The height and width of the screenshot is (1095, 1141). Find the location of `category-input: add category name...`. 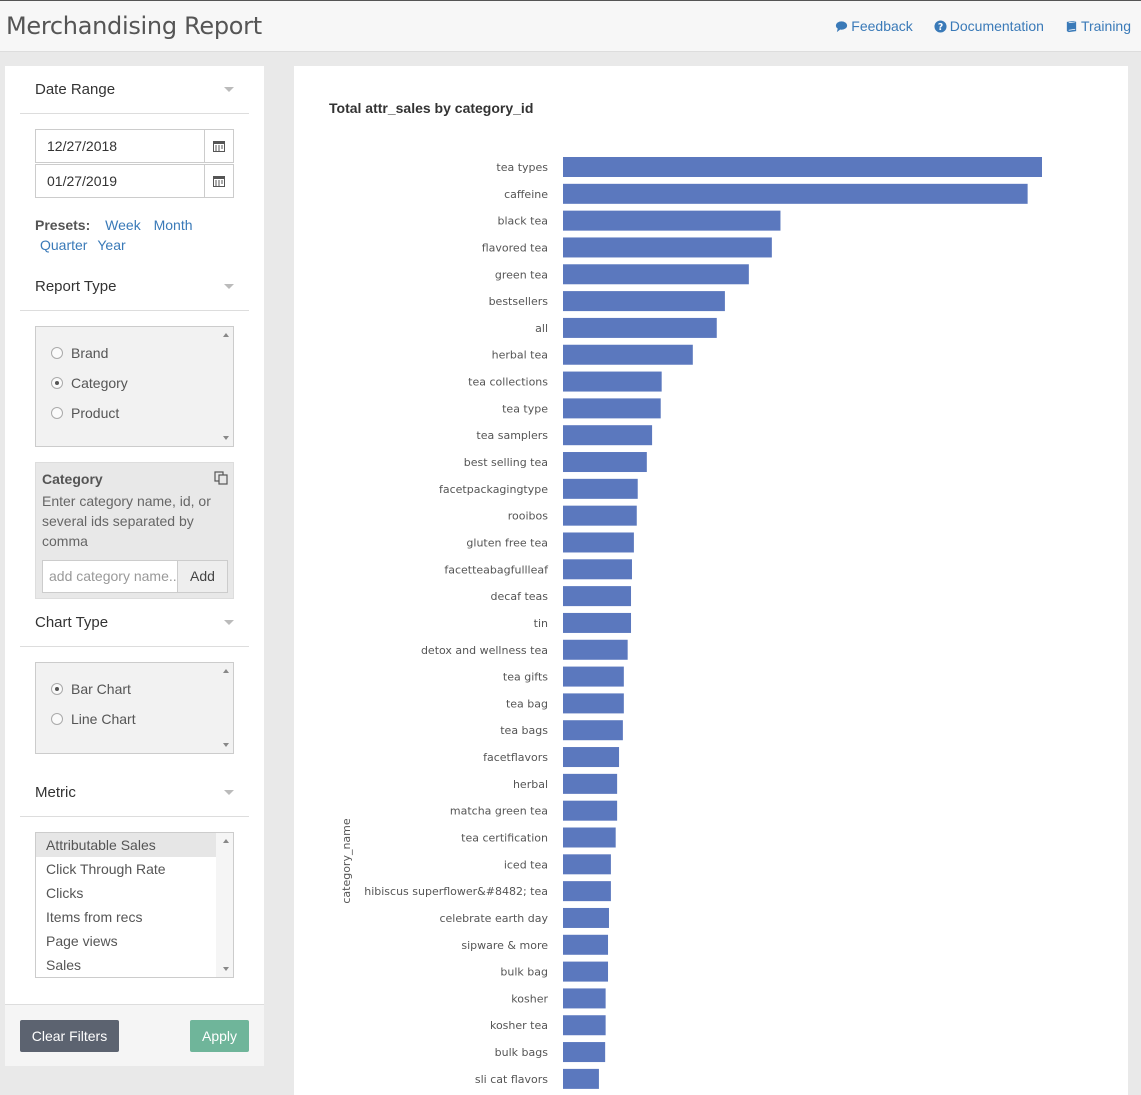

category-input: add category name... is located at coordinates (110, 576).